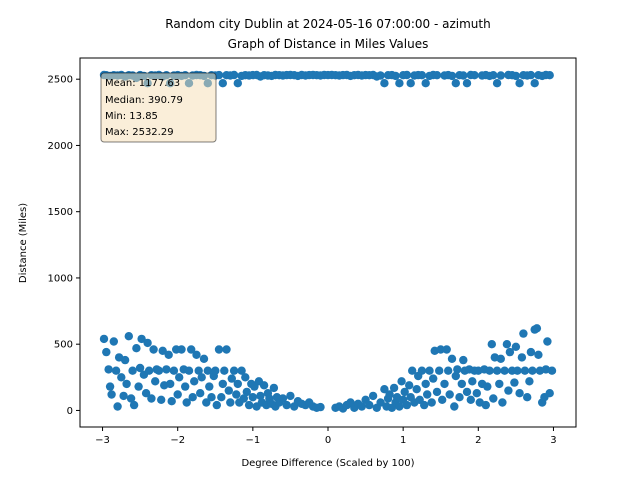 The image size is (640, 480). Describe the element at coordinates (70, 411) in the screenshot. I see `y-tick-label-0: 0` at that location.